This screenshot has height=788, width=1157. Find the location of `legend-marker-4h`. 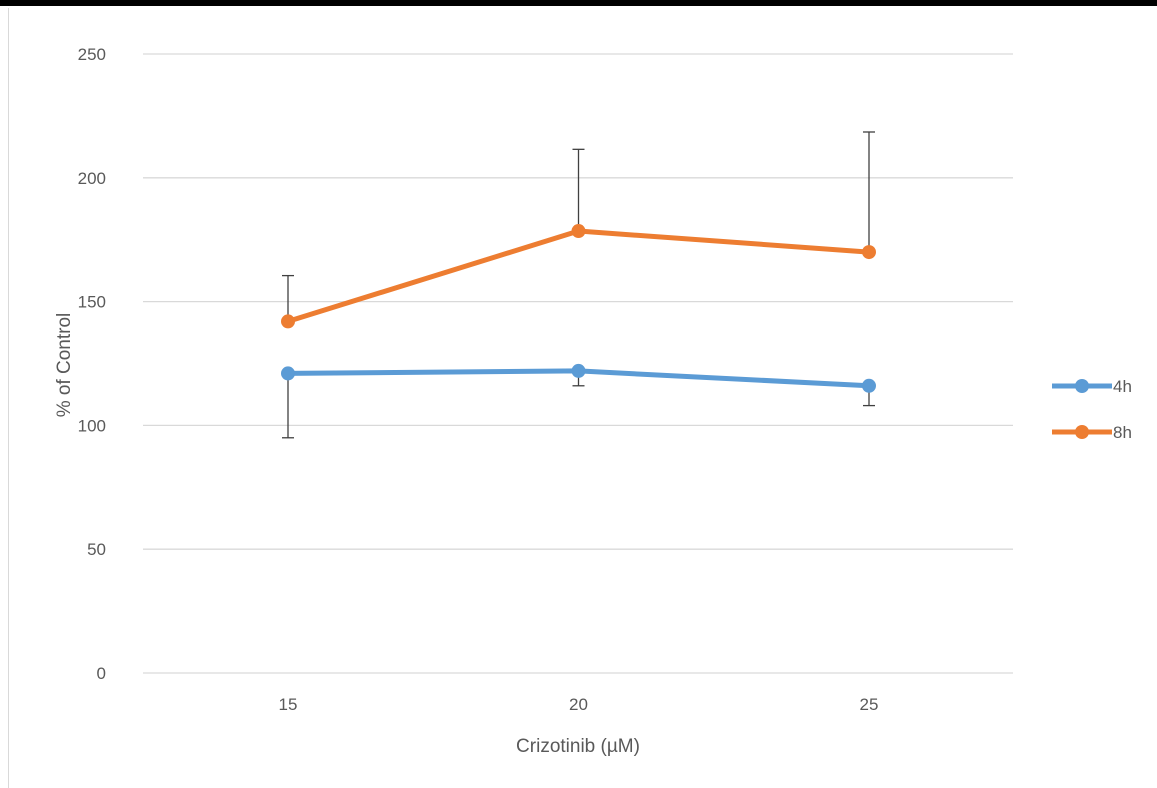

legend-marker-4h is located at coordinates (1082, 386).